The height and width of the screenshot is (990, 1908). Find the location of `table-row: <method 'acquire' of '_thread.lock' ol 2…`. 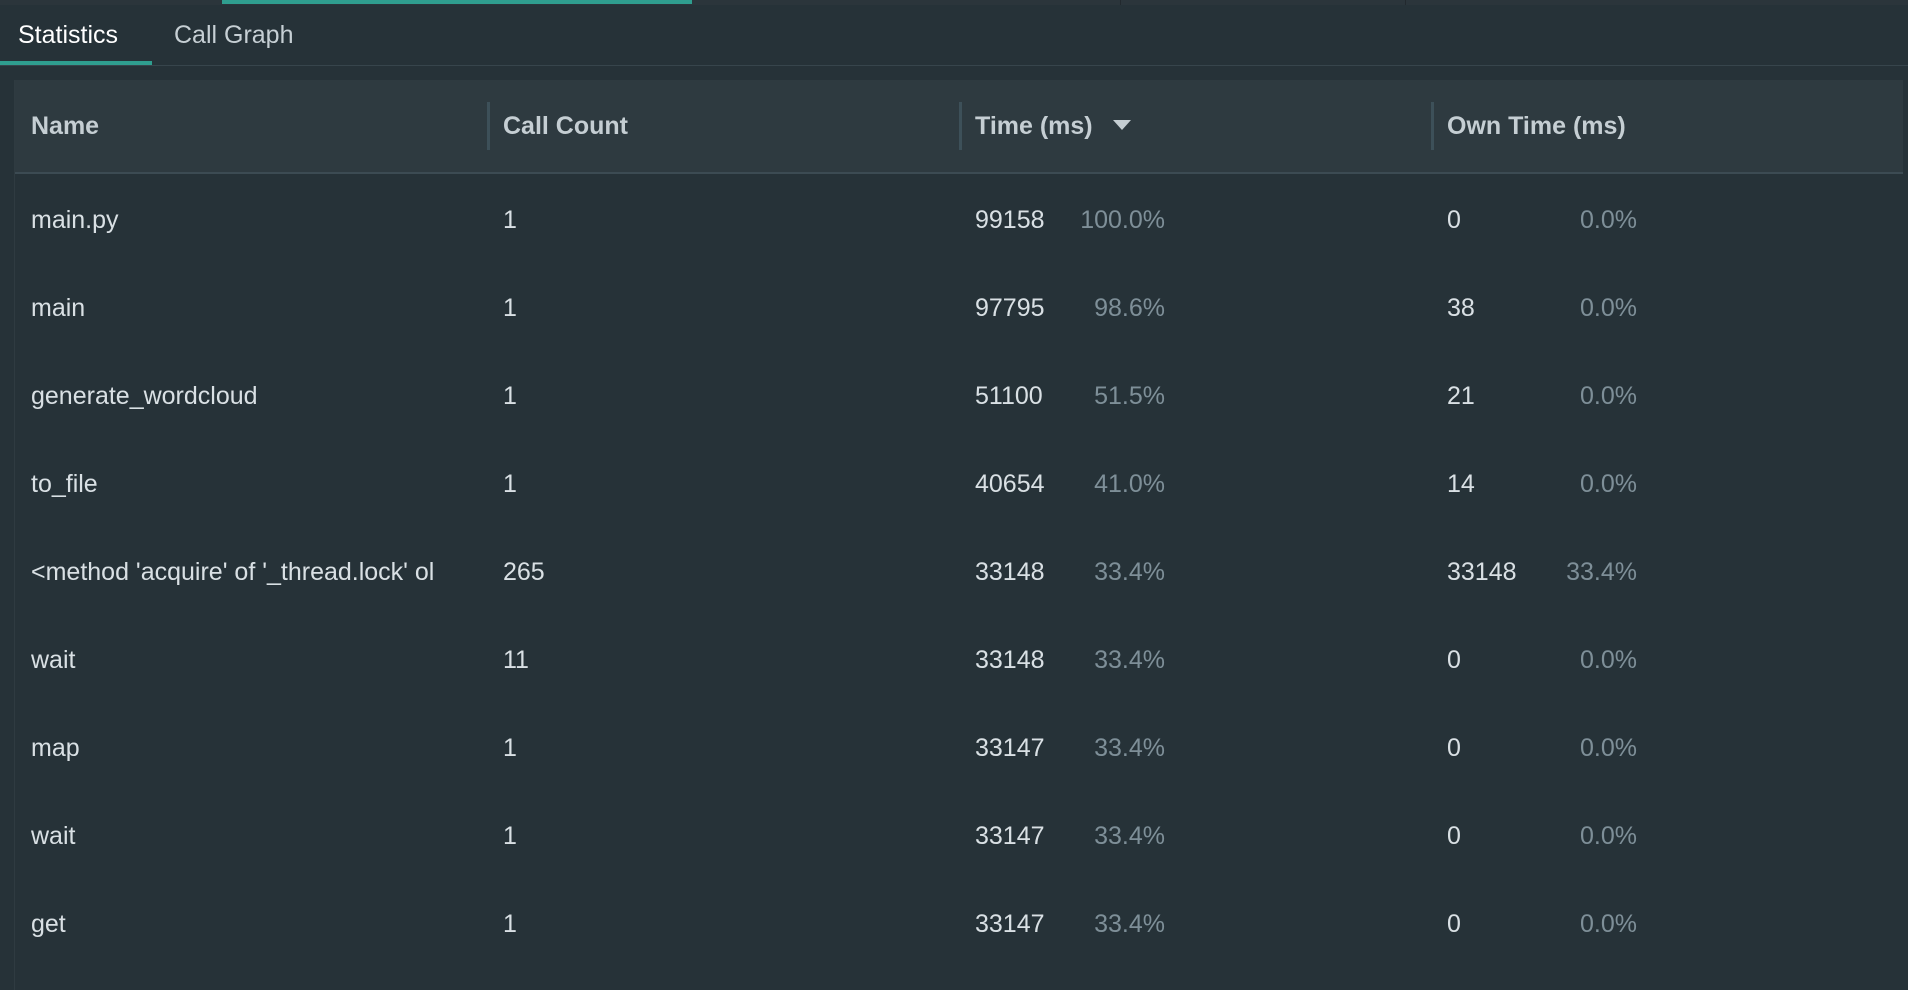

table-row: <method 'acquire' of '_thread.lock' ol 2… is located at coordinates (959, 572).